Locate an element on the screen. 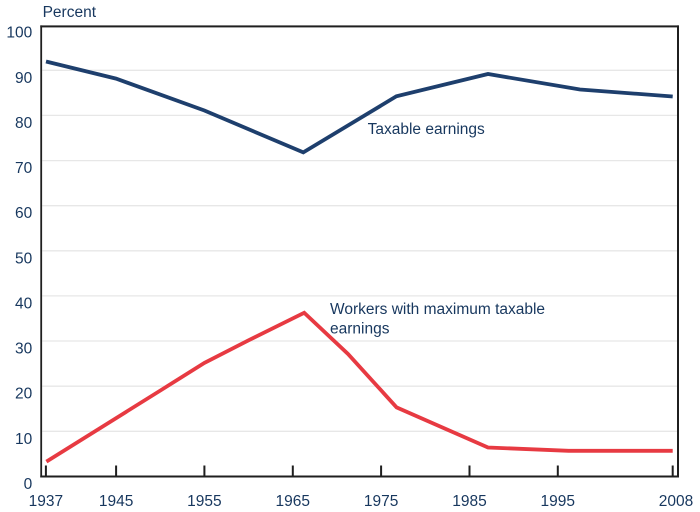 The image size is (700, 512). svg-text: 1985 is located at coordinates (469, 501).